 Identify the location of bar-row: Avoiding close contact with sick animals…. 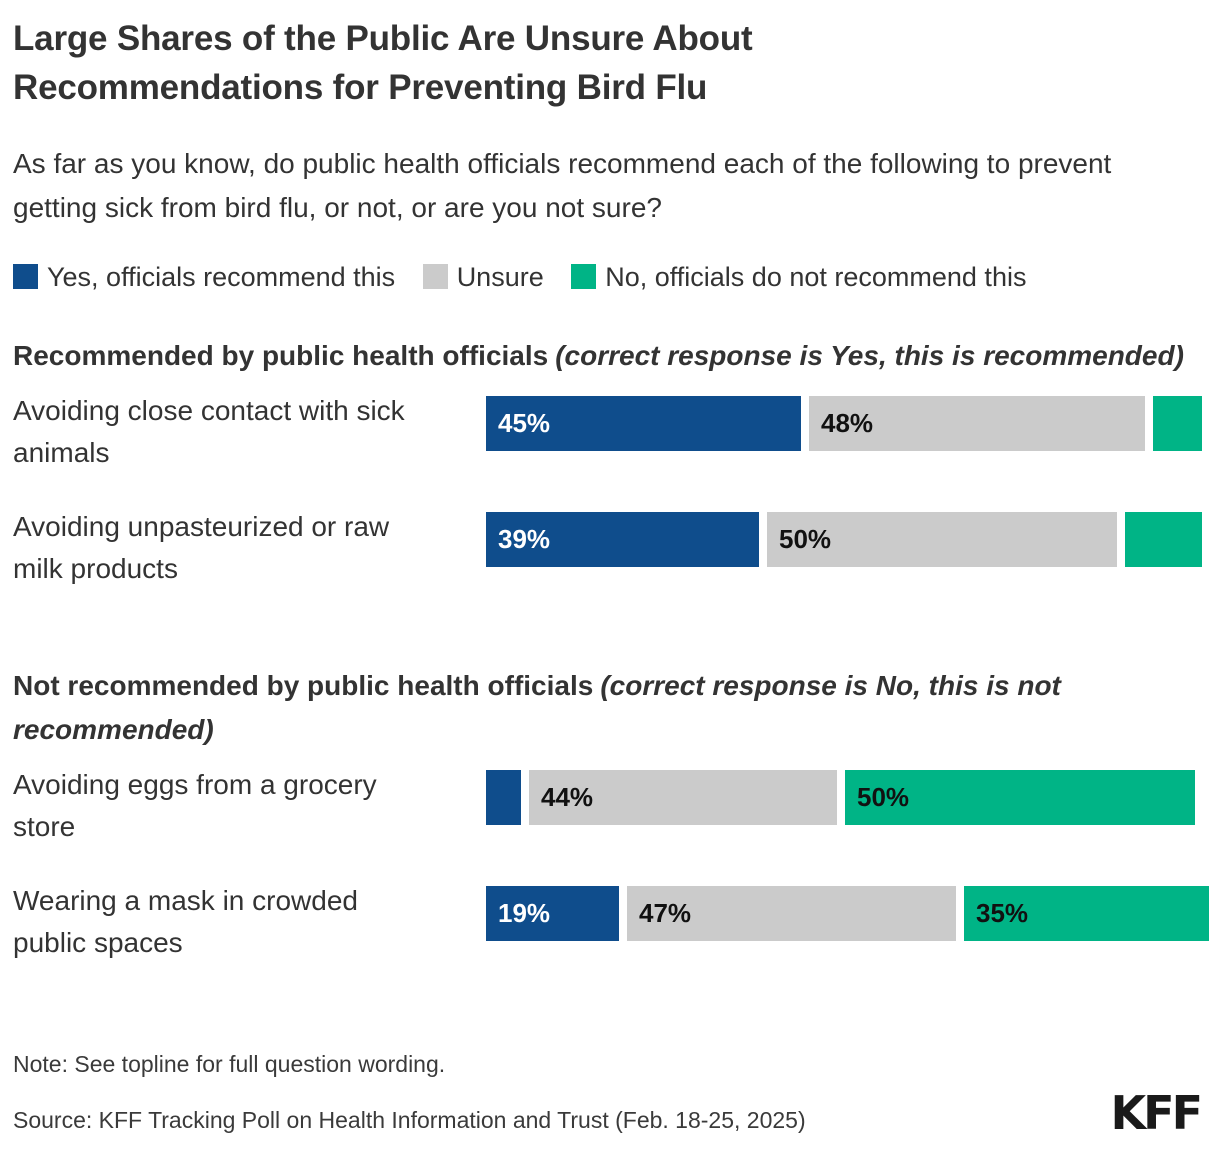
(610, 434).